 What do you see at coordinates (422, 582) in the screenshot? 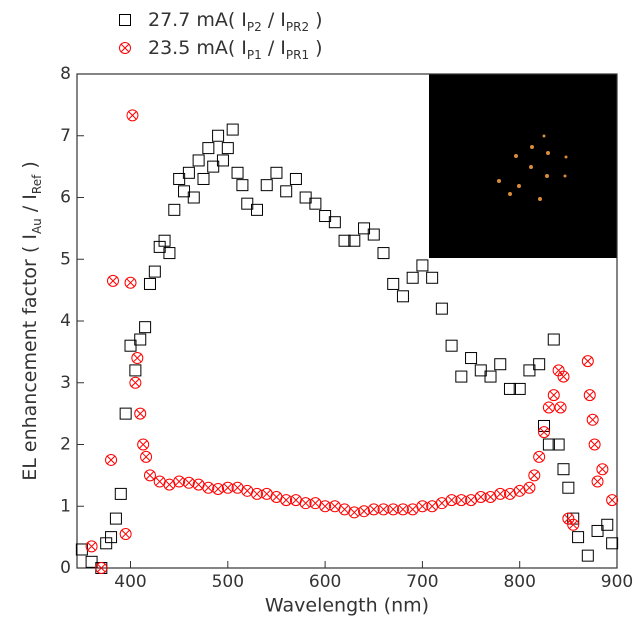
I see `x-tick-label: 700` at bounding box center [422, 582].